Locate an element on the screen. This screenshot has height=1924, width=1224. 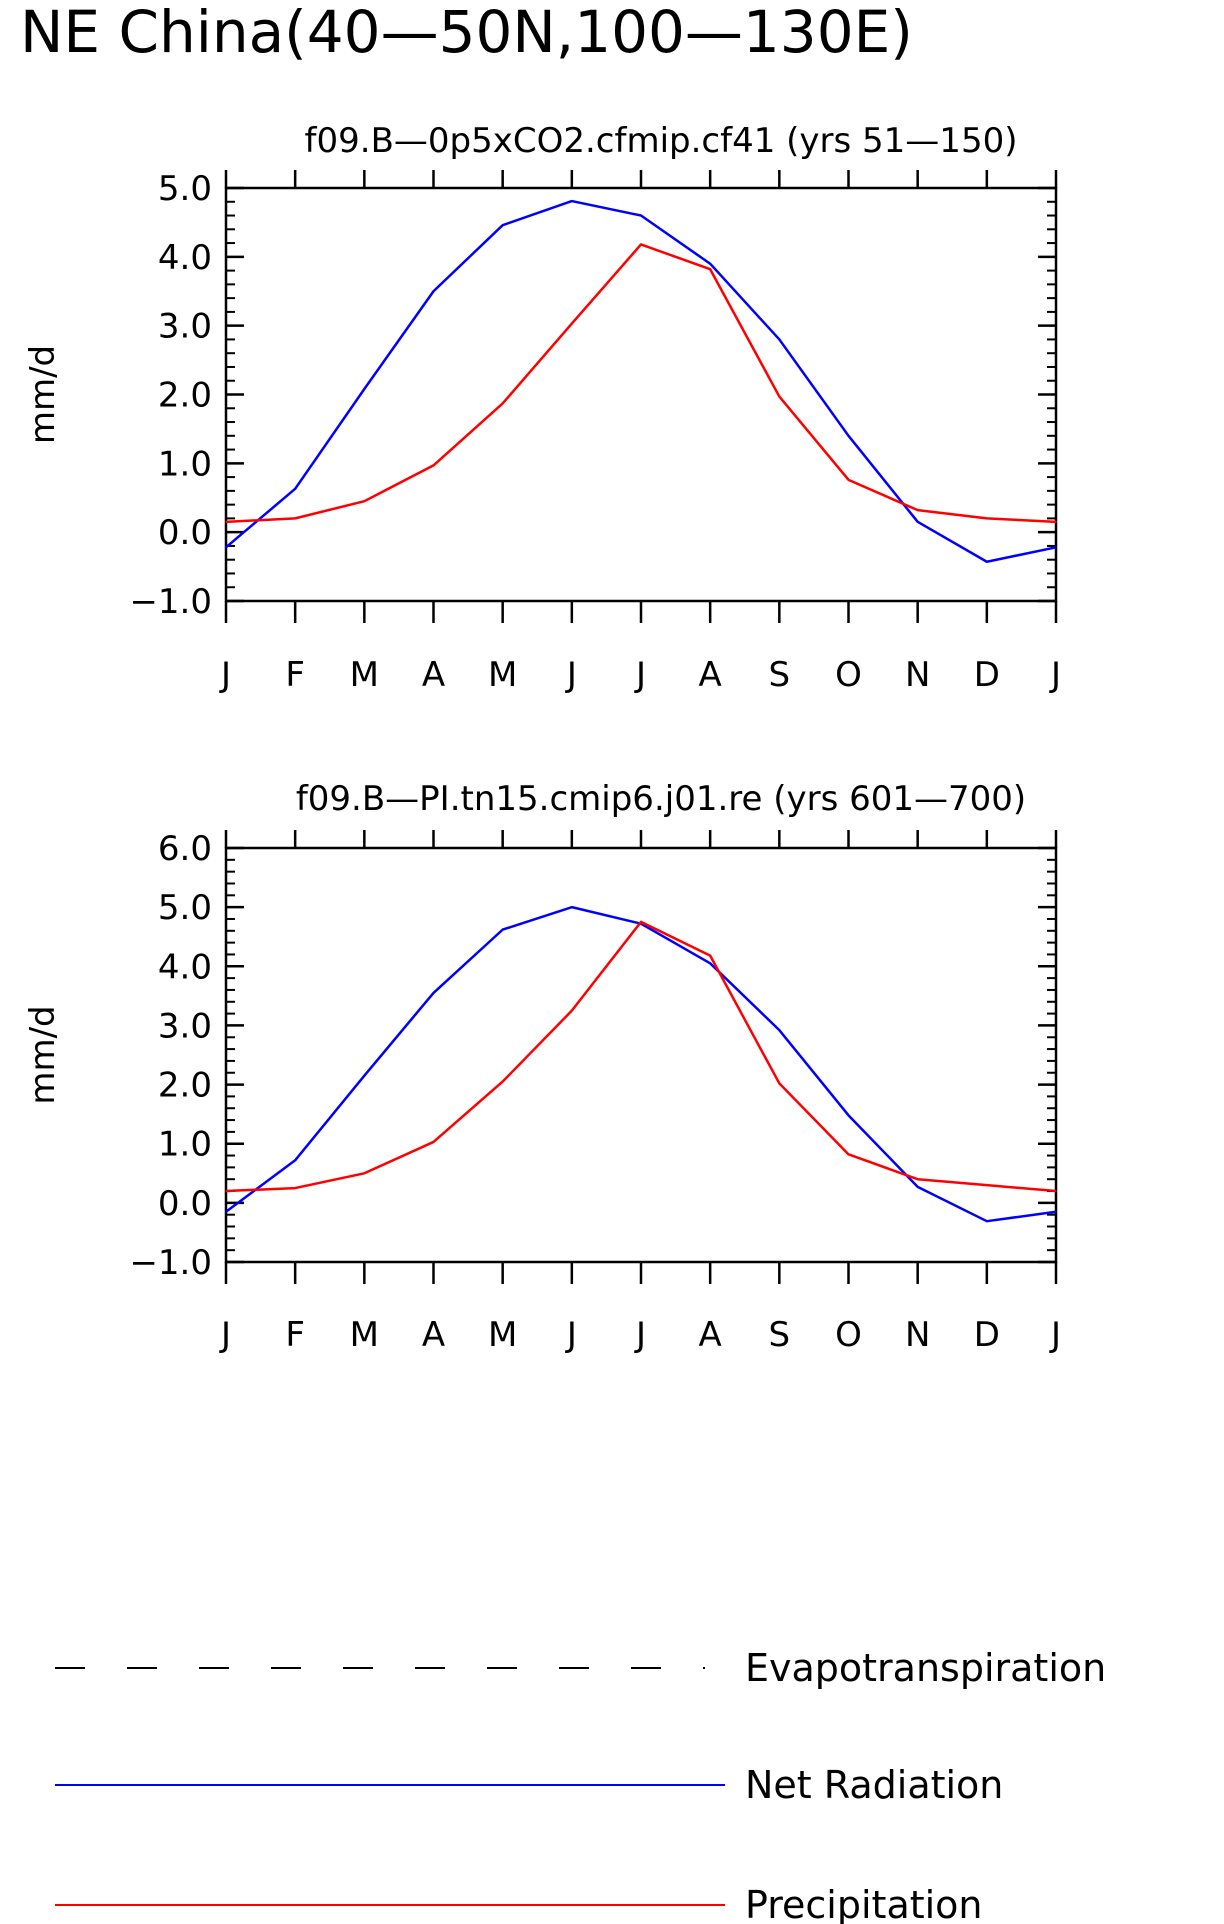
panel-title: f09.B—PI.tn15.cmip6.j01.re (yrs 601—700) is located at coordinates (661, 799).